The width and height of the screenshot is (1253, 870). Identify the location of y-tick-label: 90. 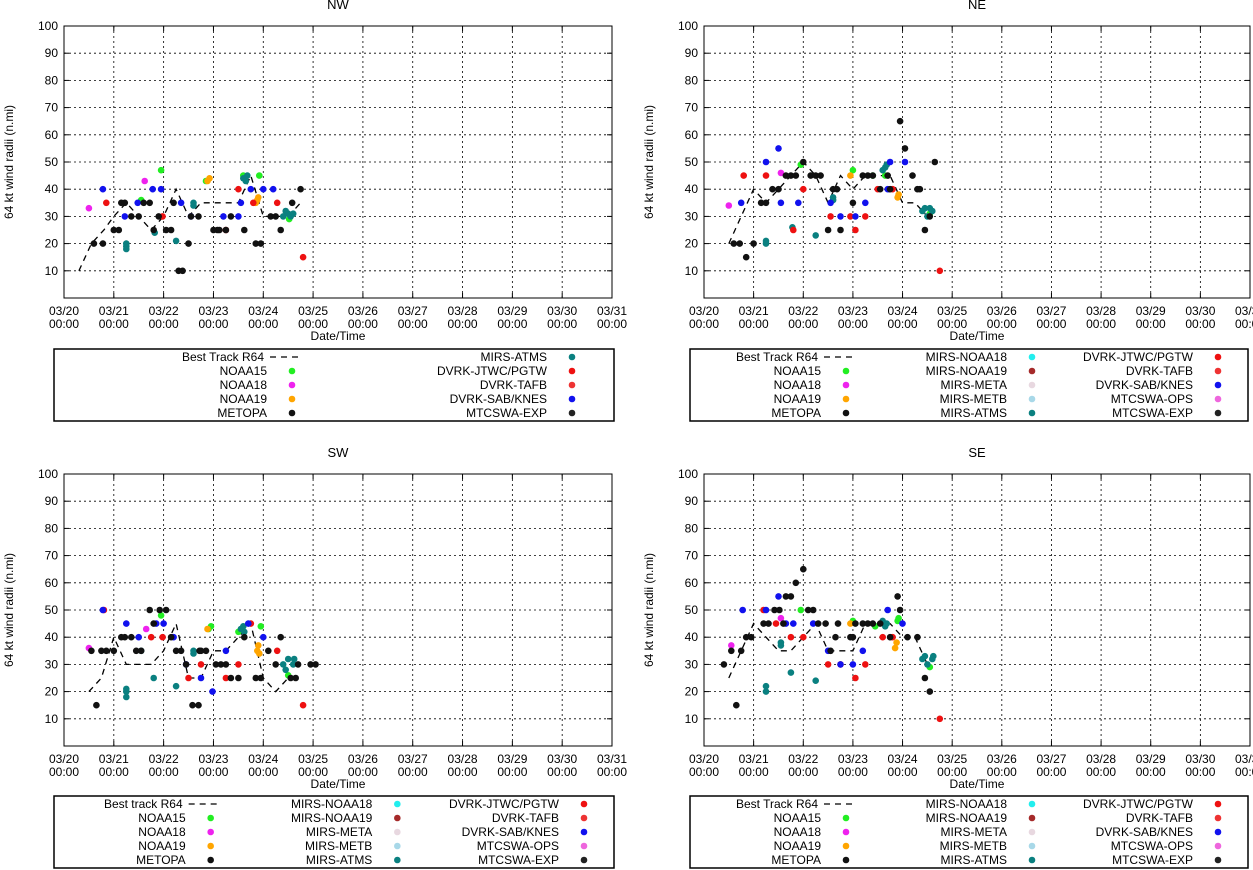
(52, 501).